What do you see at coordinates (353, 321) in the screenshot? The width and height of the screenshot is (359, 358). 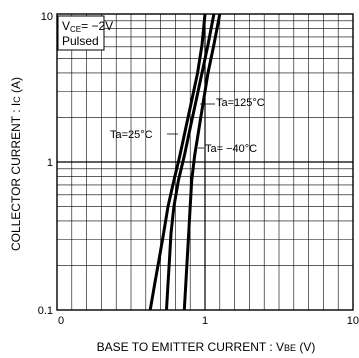 I see `x-tick-label: 10` at bounding box center [353, 321].